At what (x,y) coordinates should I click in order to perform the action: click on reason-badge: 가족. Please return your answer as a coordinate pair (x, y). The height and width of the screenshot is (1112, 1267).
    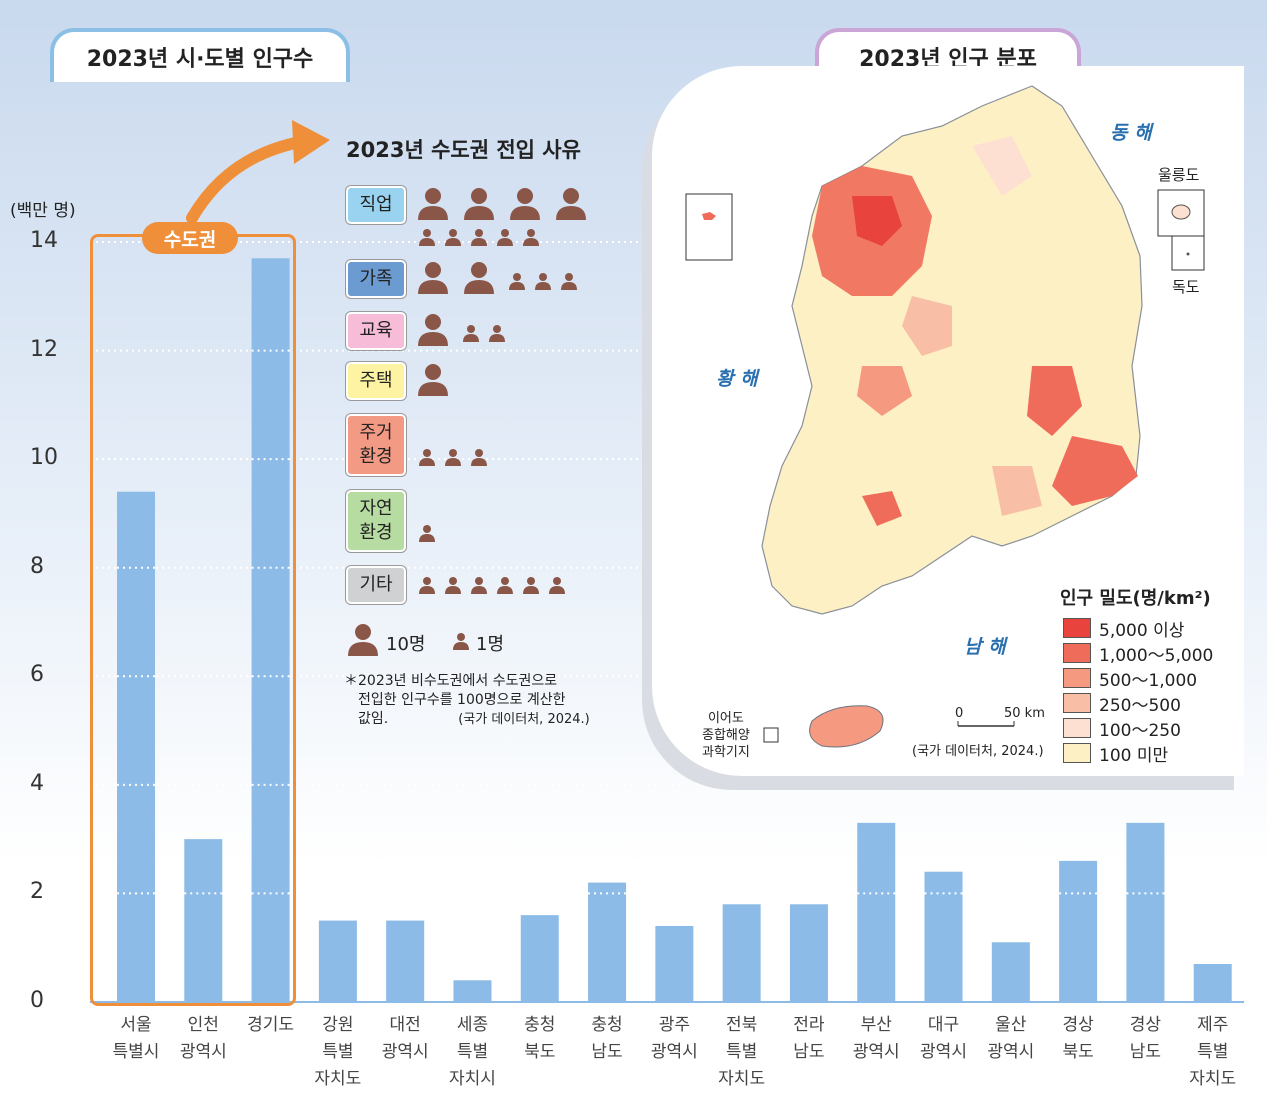
    Looking at the image, I should click on (376, 279).